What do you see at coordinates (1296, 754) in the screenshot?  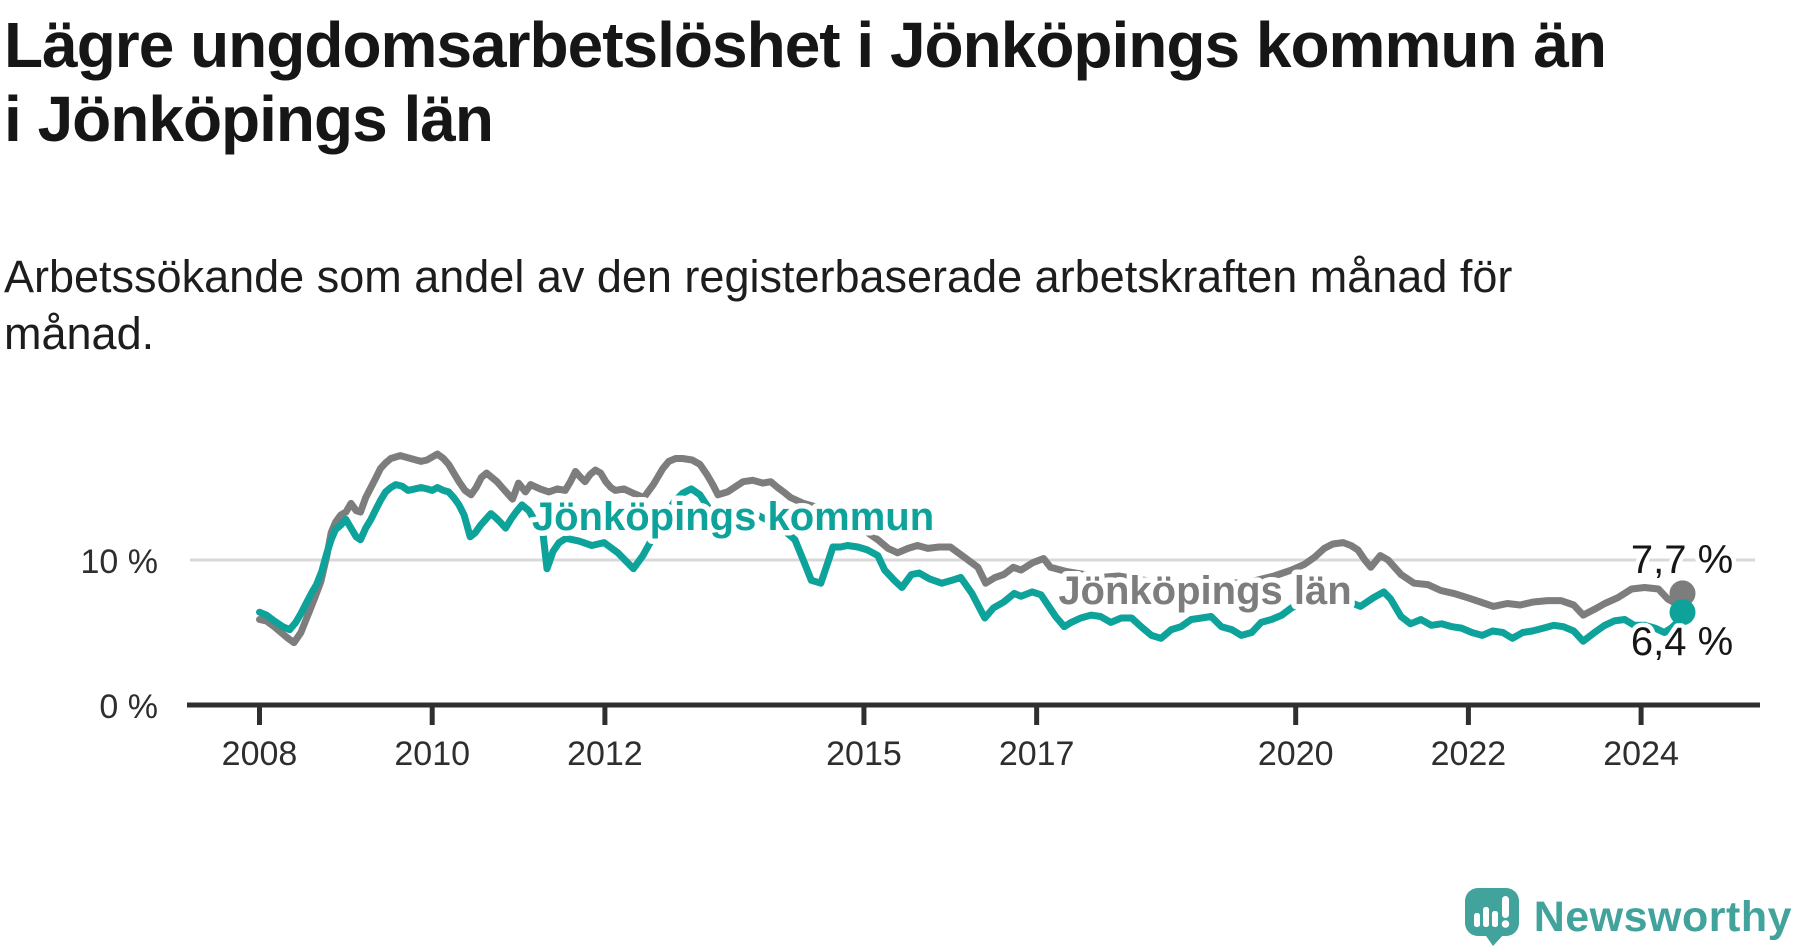 I see `x-tick-label: 2020` at bounding box center [1296, 754].